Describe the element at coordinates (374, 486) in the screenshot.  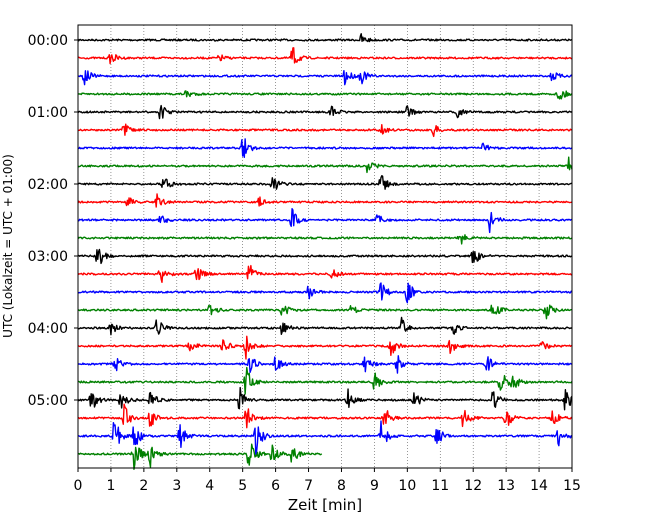
I see `x-tick-label: 9` at that location.